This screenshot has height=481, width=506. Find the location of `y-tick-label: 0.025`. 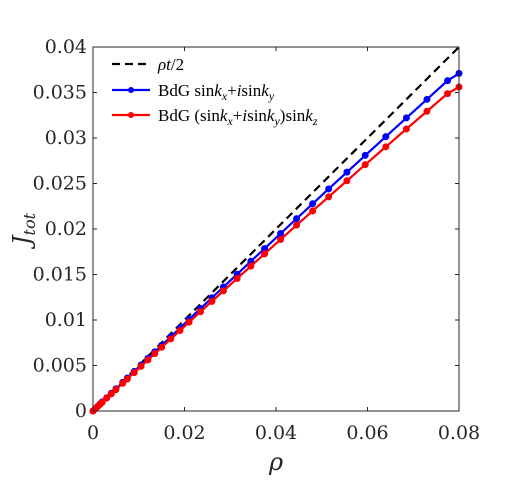

y-tick-label: 0.025 is located at coordinates (60, 184).